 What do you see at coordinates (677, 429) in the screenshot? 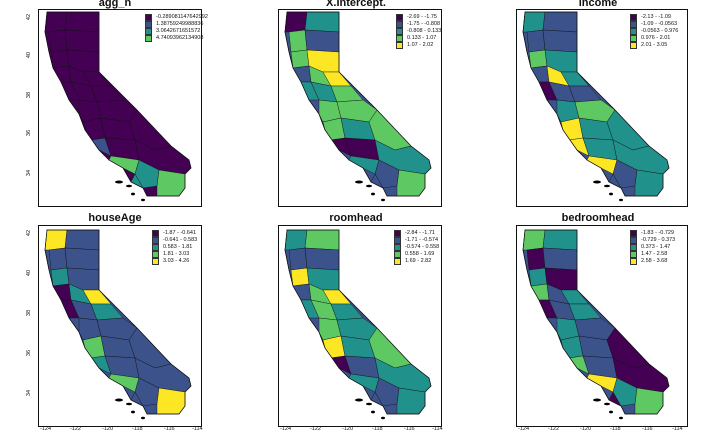
I see `x-tick-label: -114` at bounding box center [677, 429].